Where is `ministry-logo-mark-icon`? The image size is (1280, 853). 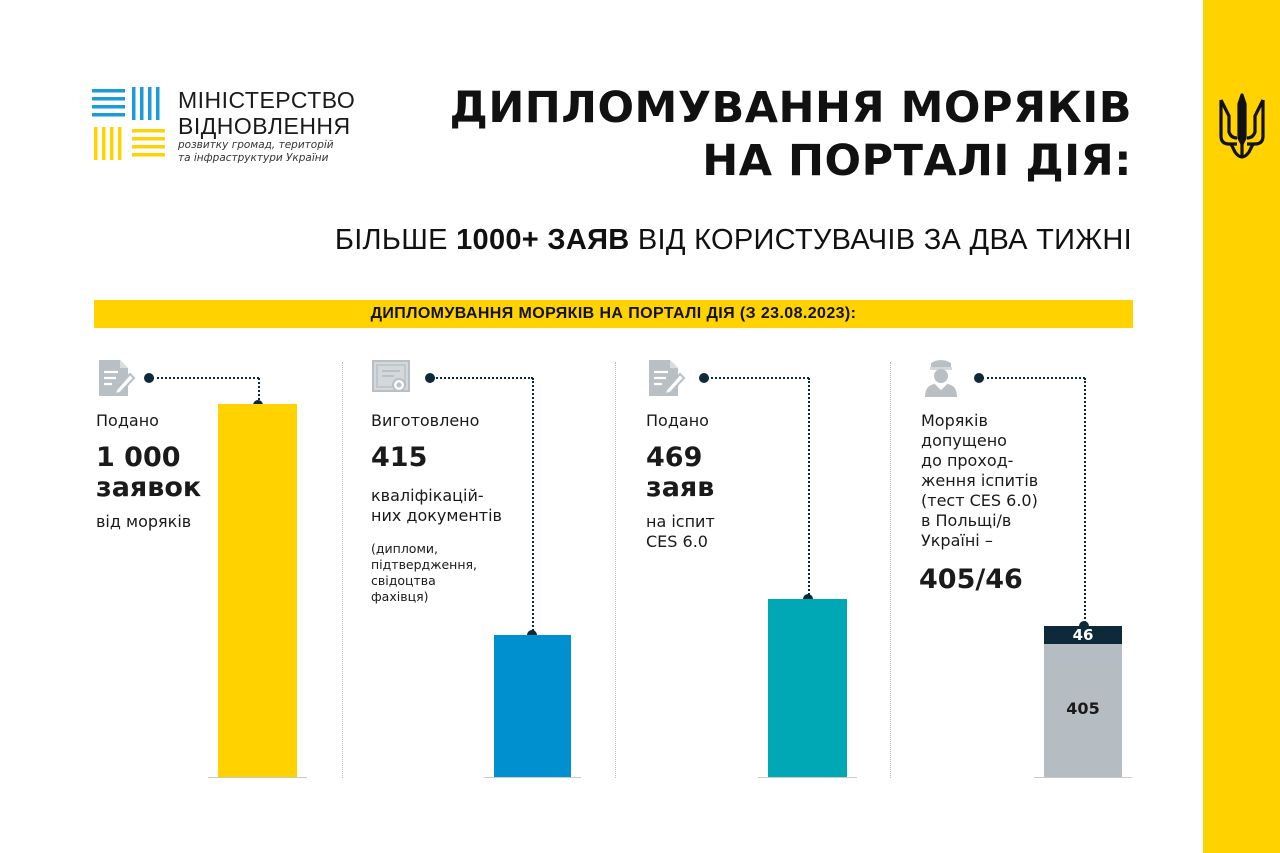 ministry-logo-mark-icon is located at coordinates (128, 123).